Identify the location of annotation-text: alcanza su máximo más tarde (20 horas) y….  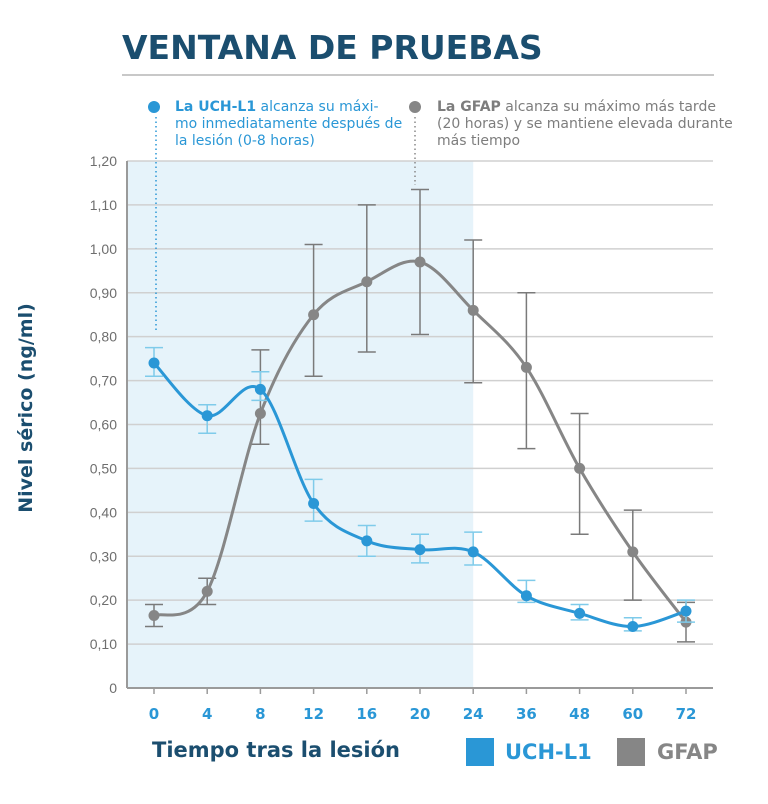
(585, 124).